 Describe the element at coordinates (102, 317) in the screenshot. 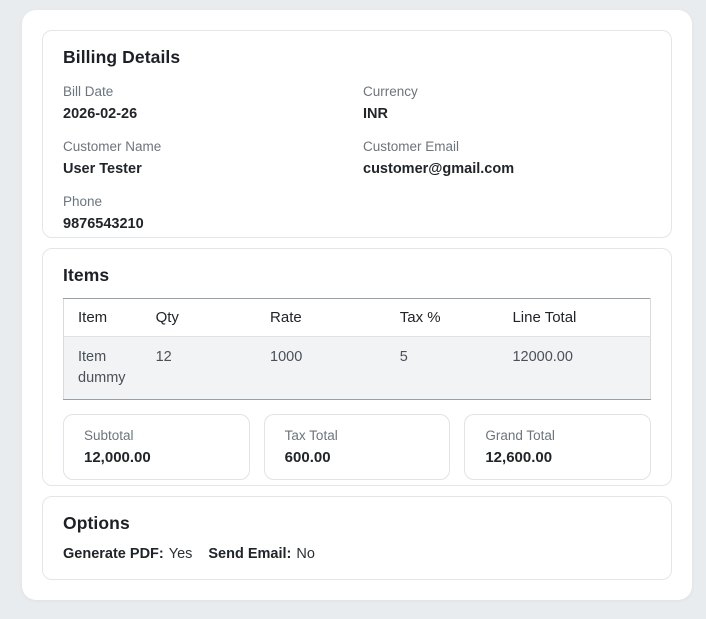

I see `col-header-item: Item` at that location.